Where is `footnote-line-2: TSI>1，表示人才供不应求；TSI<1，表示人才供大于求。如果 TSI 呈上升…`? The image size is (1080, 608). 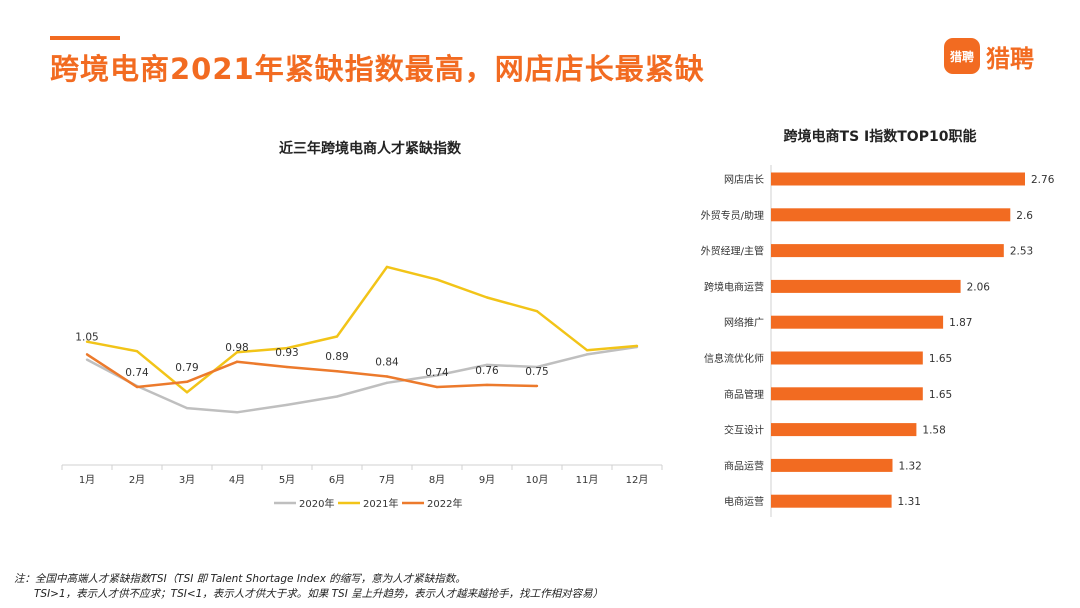 footnote-line-2: TSI>1，表示人才供不应求；TSI<1，表示人才供大于求。如果 TSI 呈上升… is located at coordinates (319, 594).